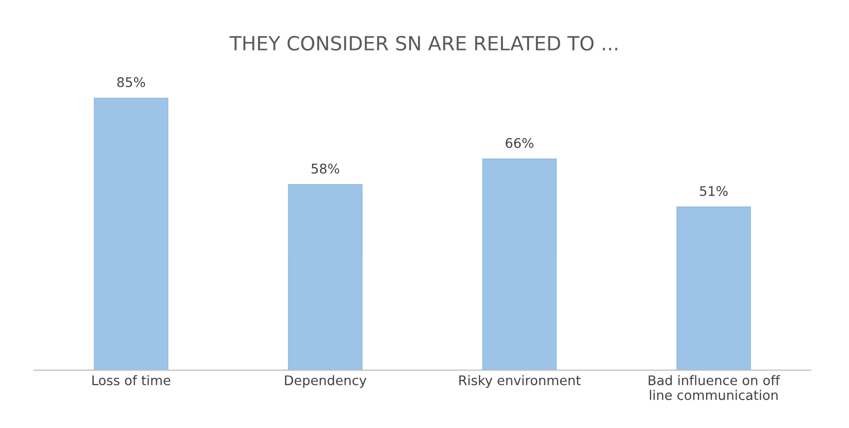 This screenshot has width=849, height=428. What do you see at coordinates (520, 143) in the screenshot?
I see `data-label: 66%` at bounding box center [520, 143].